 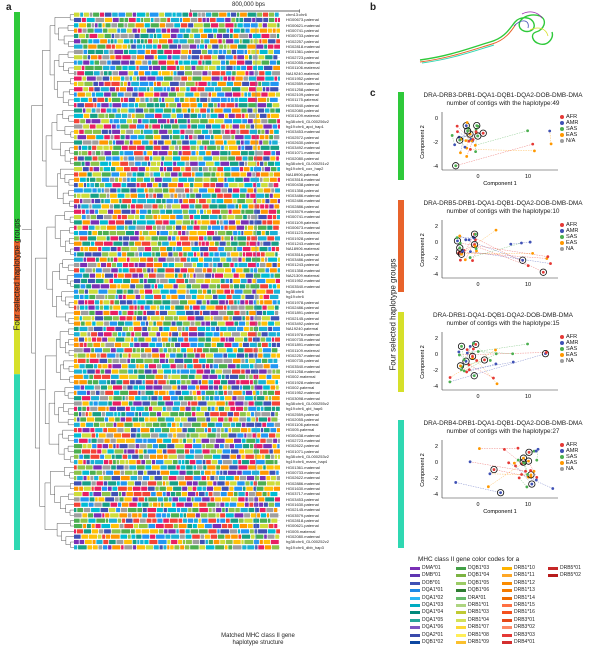 I want to click on gene-code-label: DRB1*13, so click(x=524, y=590).